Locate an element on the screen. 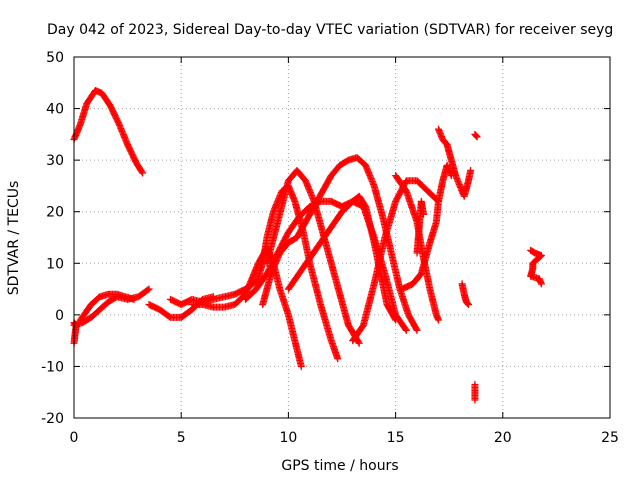 The image size is (640, 480). y-tick-label: 0 is located at coordinates (59, 316).